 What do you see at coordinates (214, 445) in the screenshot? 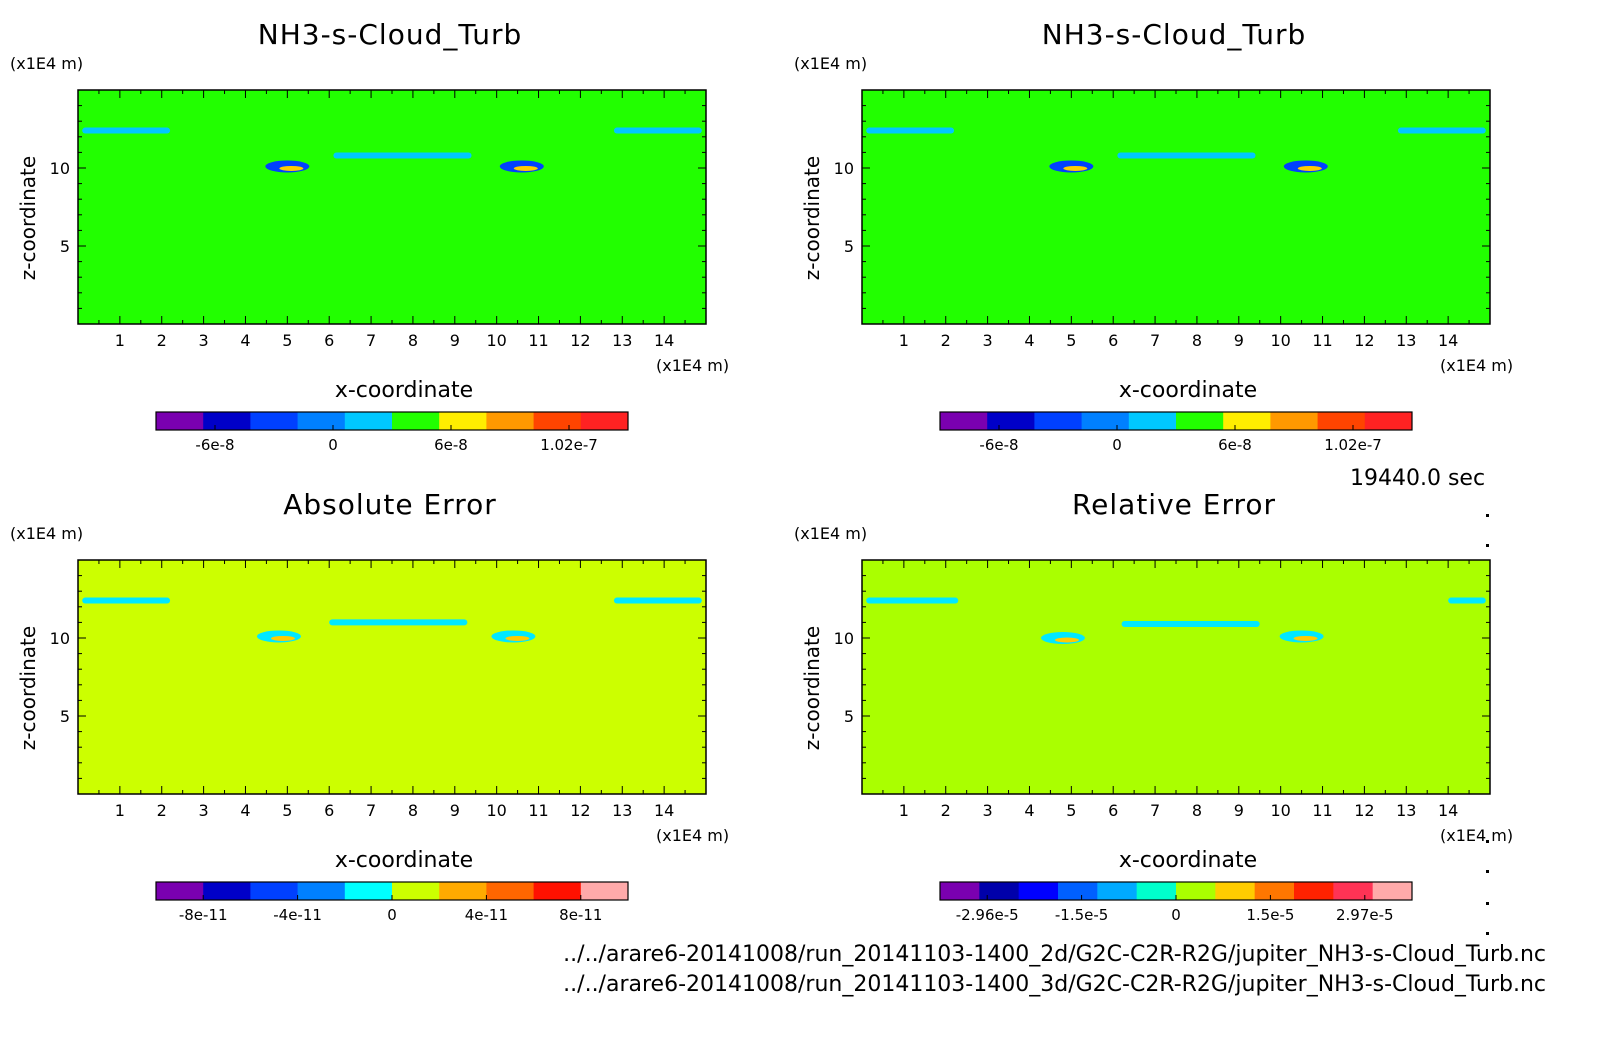
I see `colorbar-tick-label: -6e-8` at bounding box center [214, 445].